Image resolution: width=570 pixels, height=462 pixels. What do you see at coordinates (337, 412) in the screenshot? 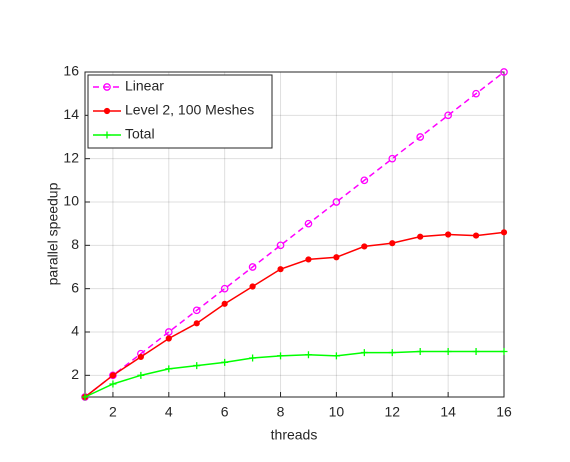
I see `x-tick-label: 10` at bounding box center [337, 412].